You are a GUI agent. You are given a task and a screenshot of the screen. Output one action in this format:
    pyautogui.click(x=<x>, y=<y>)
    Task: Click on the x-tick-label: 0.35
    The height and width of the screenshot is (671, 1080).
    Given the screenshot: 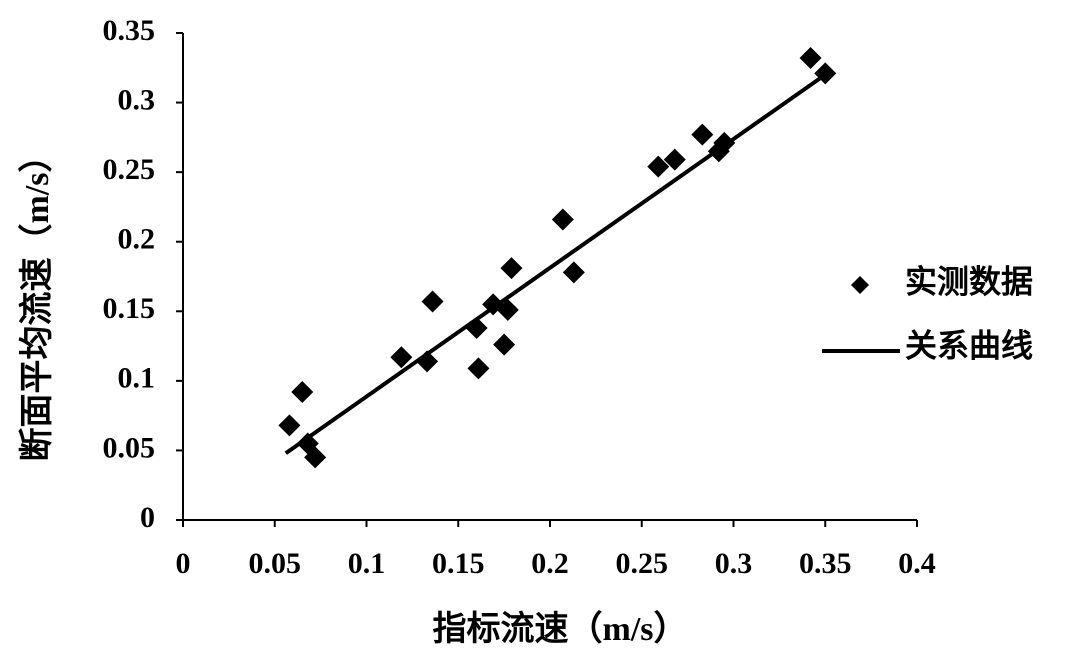 What is the action you would take?
    pyautogui.click(x=825, y=563)
    